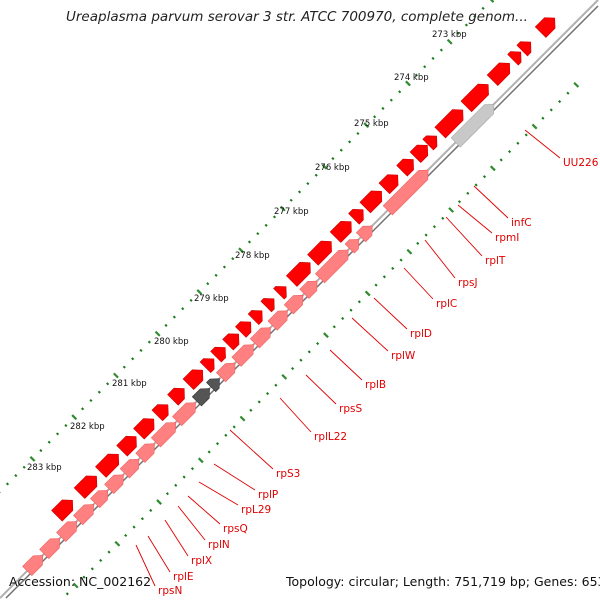 Image resolution: width=600 pixels, height=600 pixels. Describe the element at coordinates (495, 261) in the screenshot. I see `gene-label: rplT` at that location.